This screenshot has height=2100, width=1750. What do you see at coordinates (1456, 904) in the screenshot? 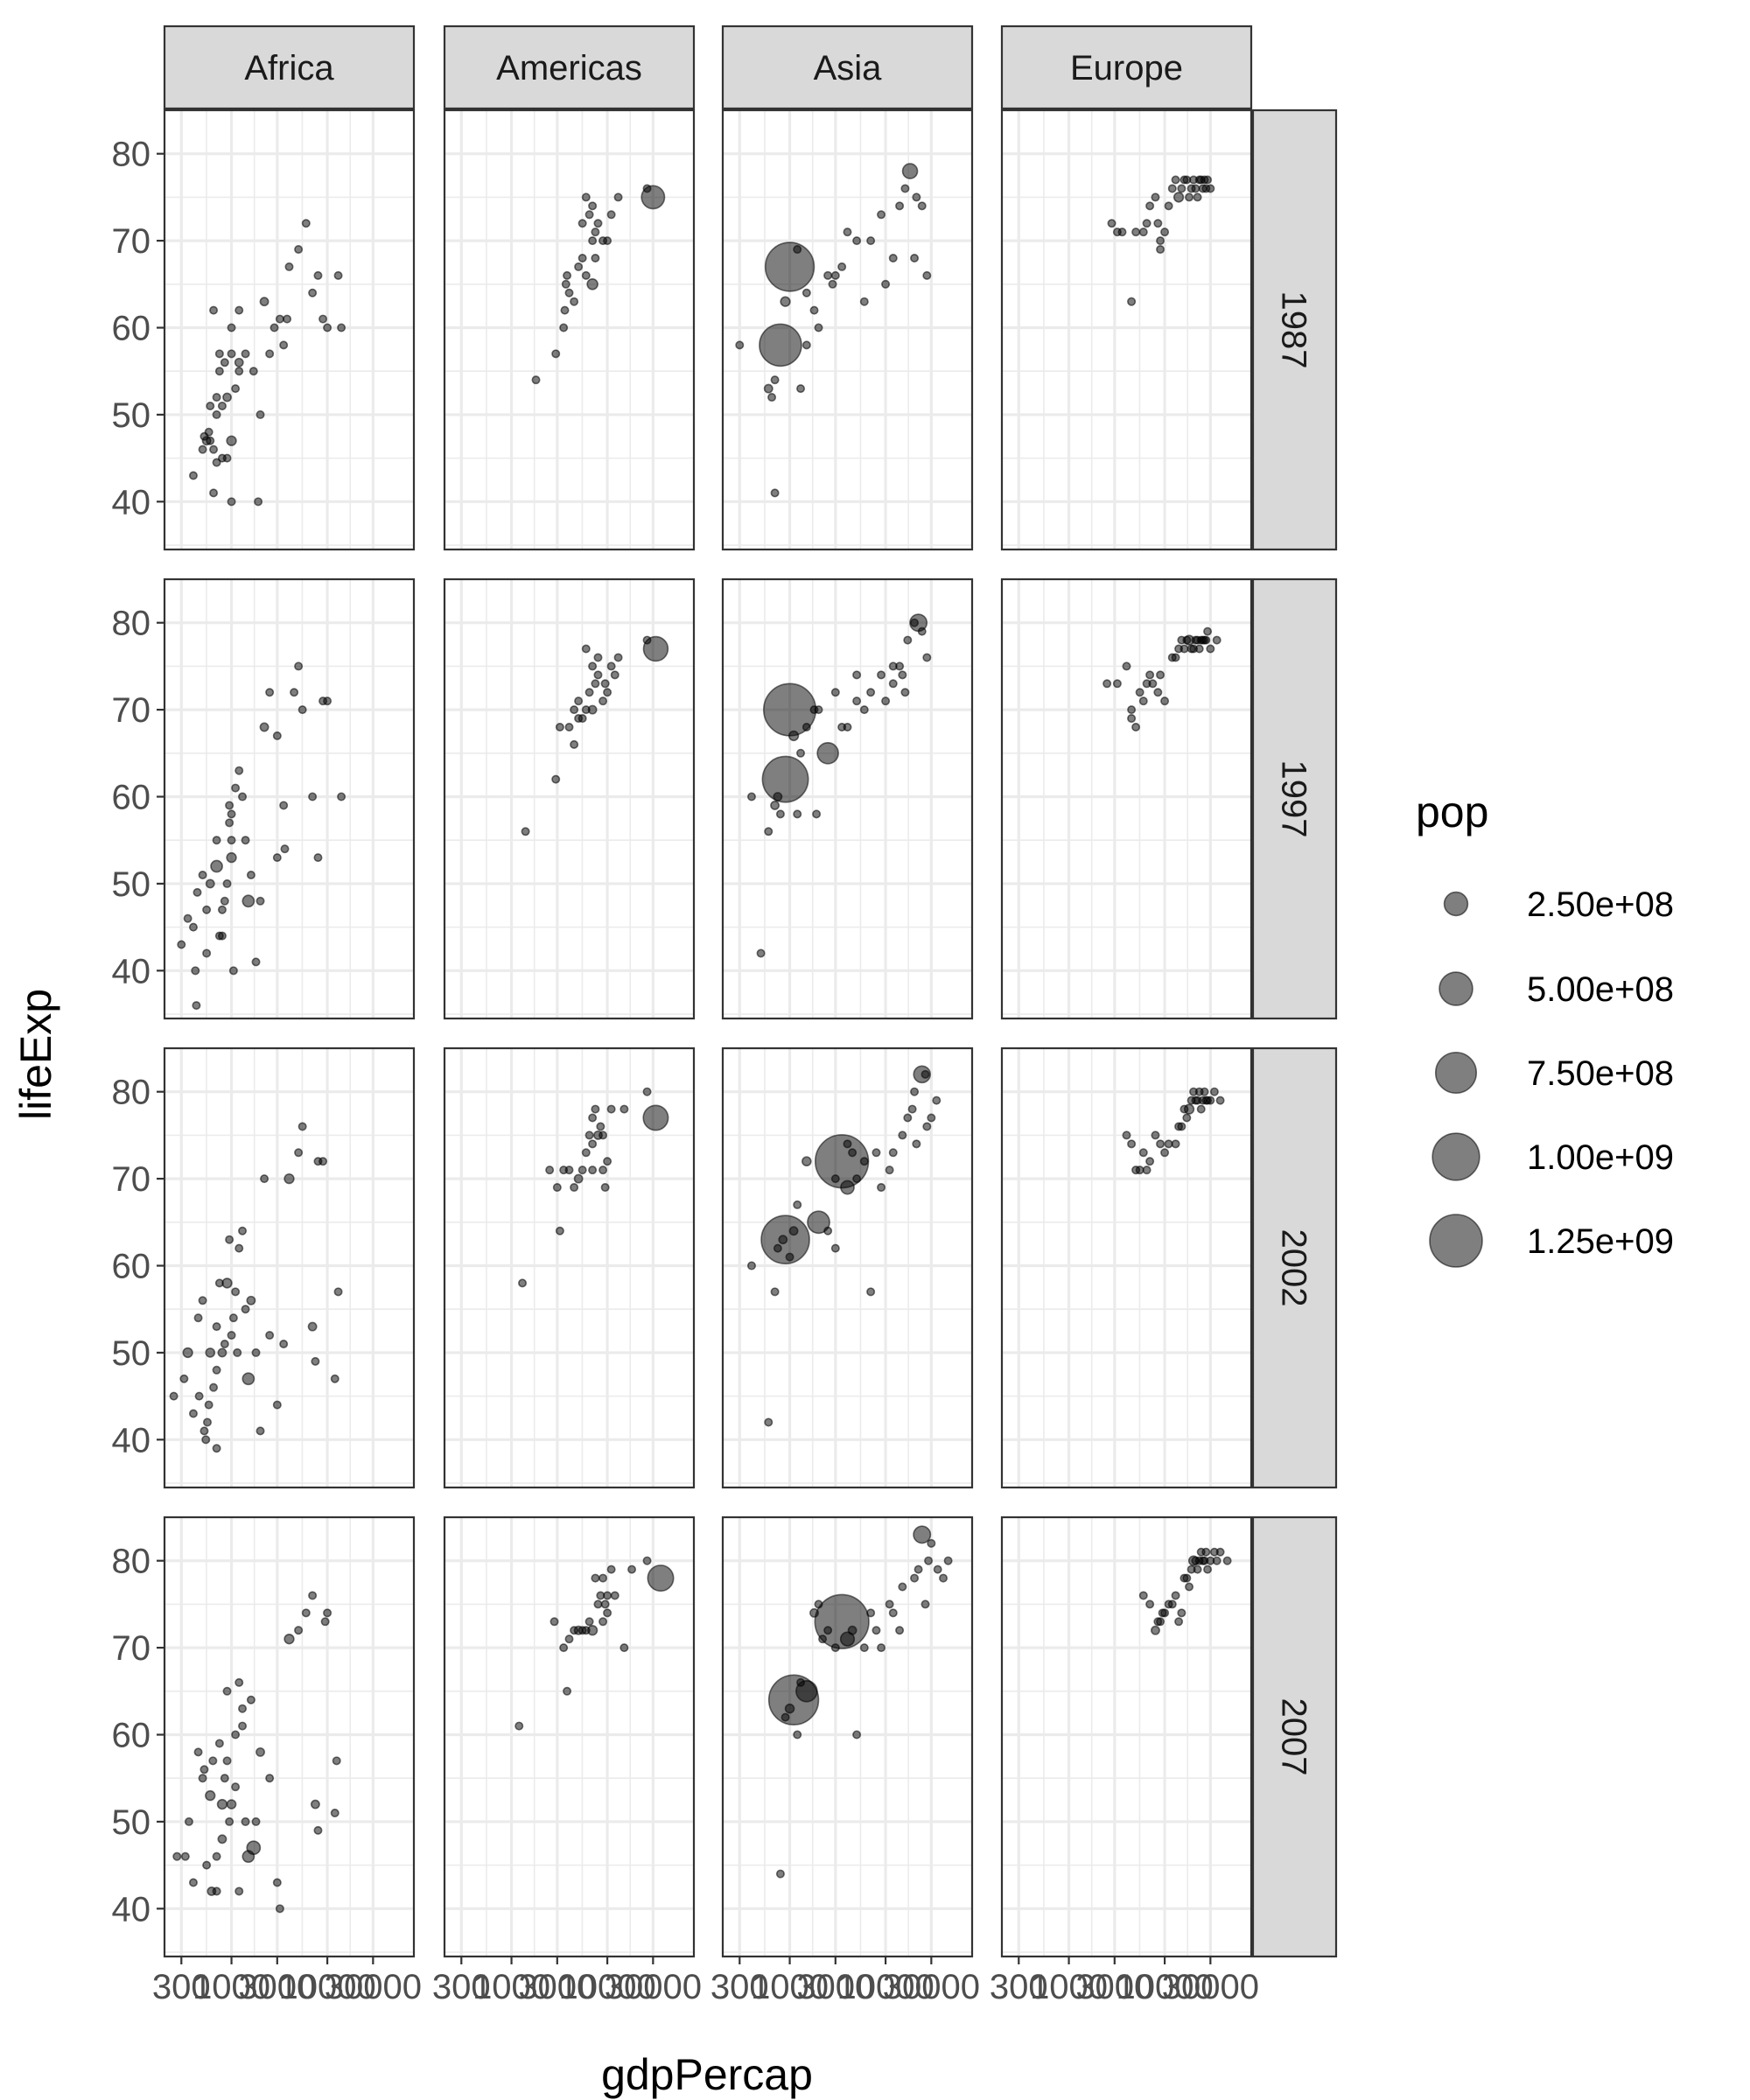
I see `legend-key-circle` at bounding box center [1456, 904].